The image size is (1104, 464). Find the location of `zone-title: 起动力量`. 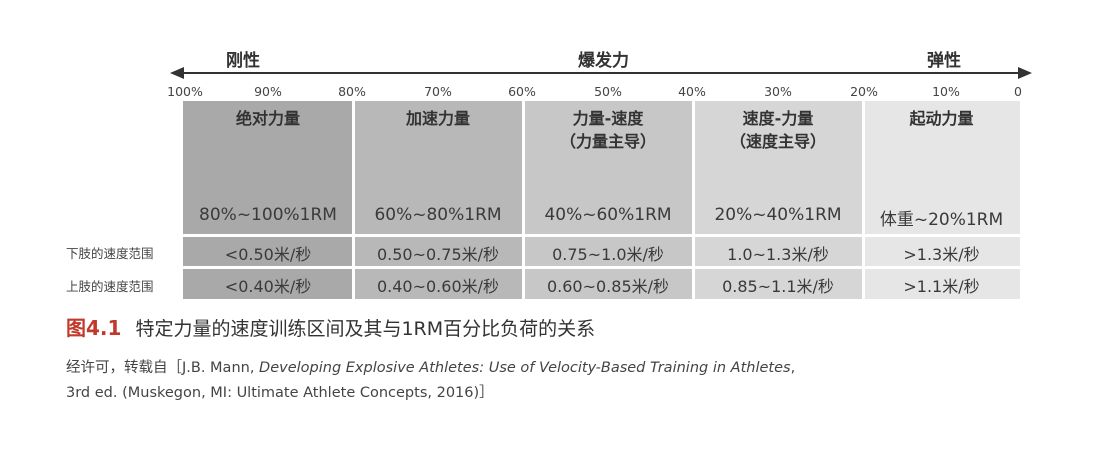

zone-title: 起动力量 is located at coordinates (941, 118).